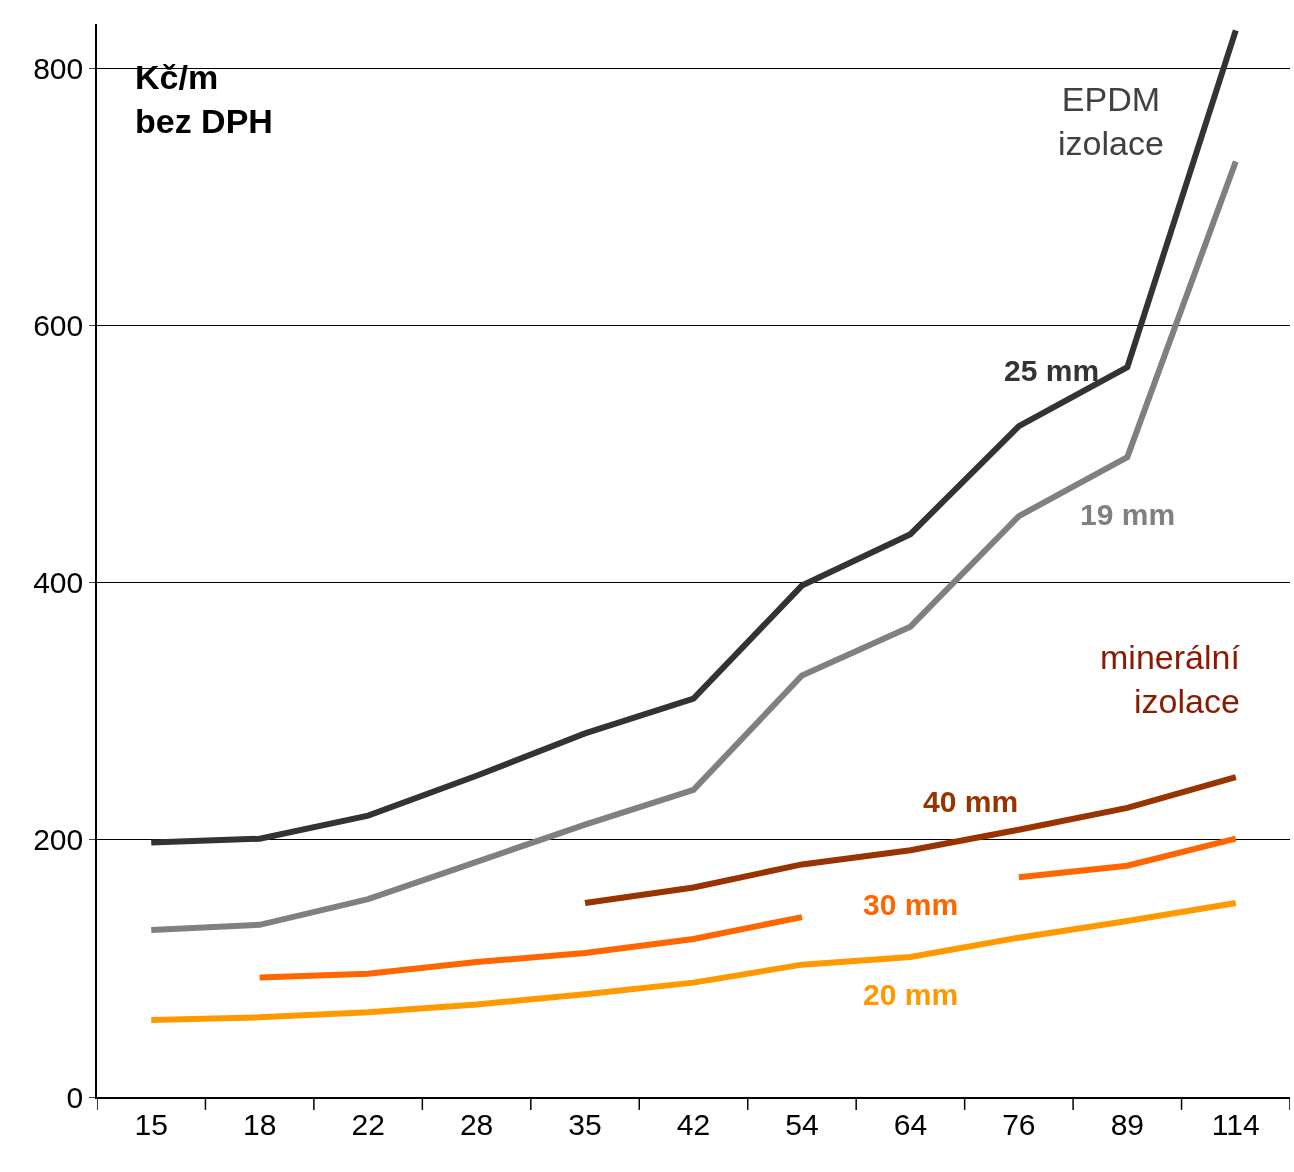 Image resolution: width=1294 pixels, height=1172 pixels. Describe the element at coordinates (910, 1124) in the screenshot. I see `x-tick-label: 64` at that location.